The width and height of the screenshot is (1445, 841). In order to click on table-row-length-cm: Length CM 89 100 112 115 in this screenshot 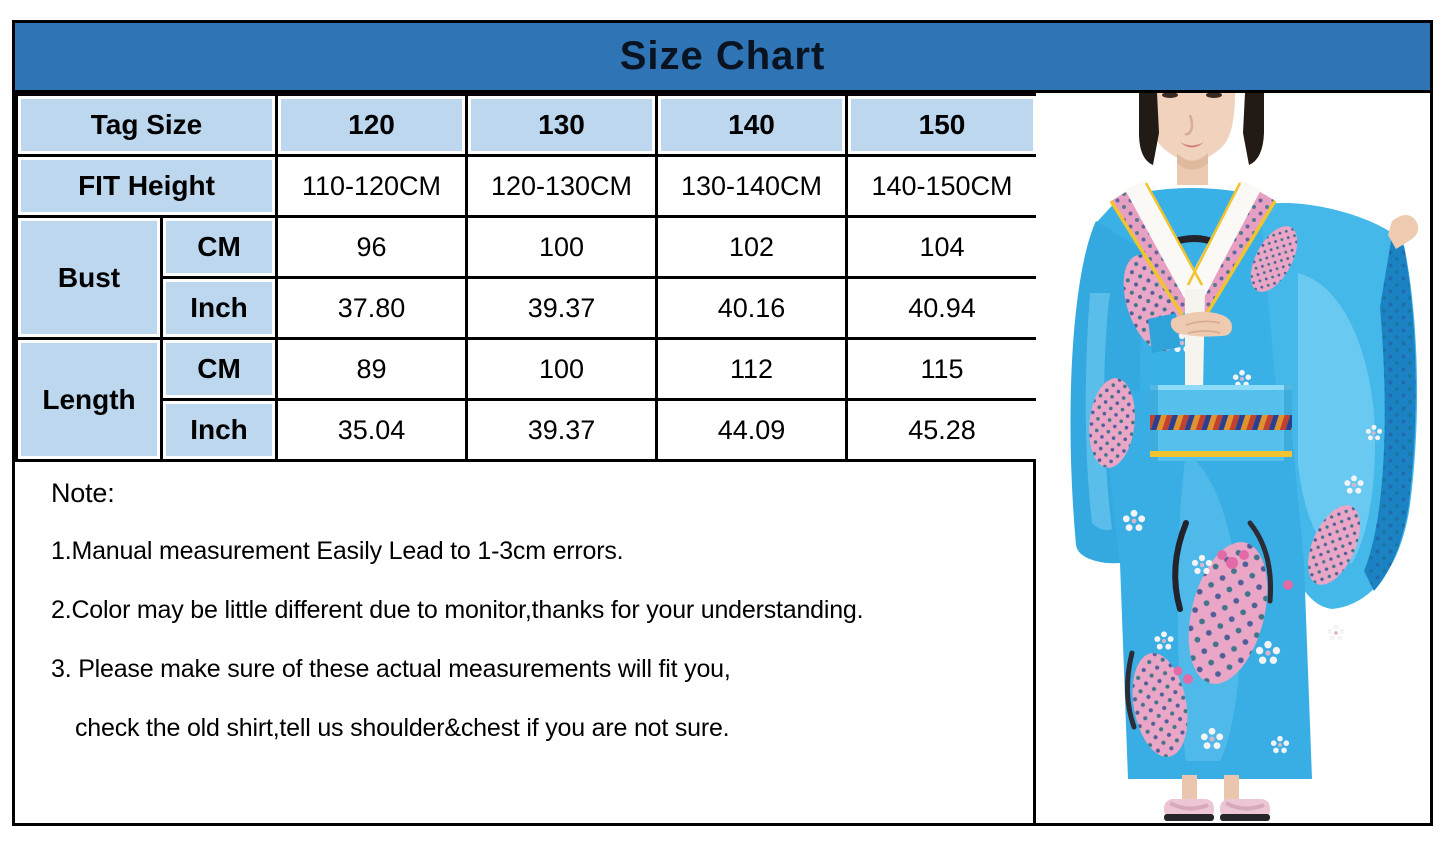, I will do `click(527, 399)`.